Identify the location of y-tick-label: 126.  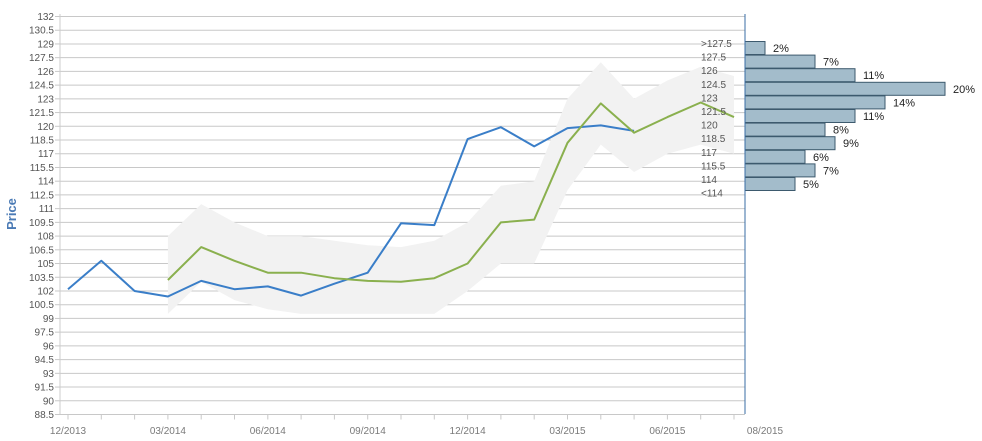
(45, 72).